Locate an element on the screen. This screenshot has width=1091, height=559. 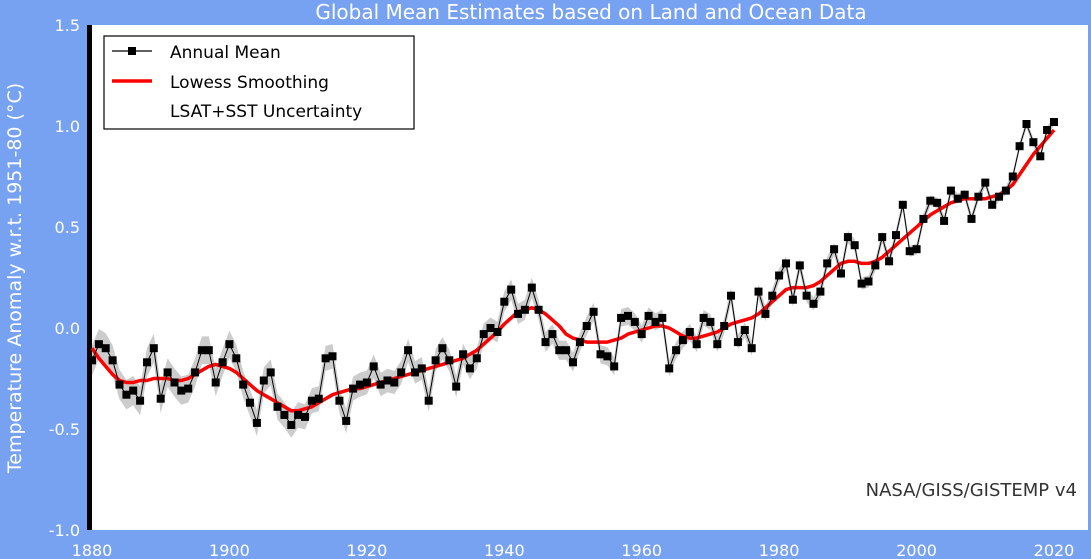
y-tick-label: 0.0 is located at coordinates (67, 328).